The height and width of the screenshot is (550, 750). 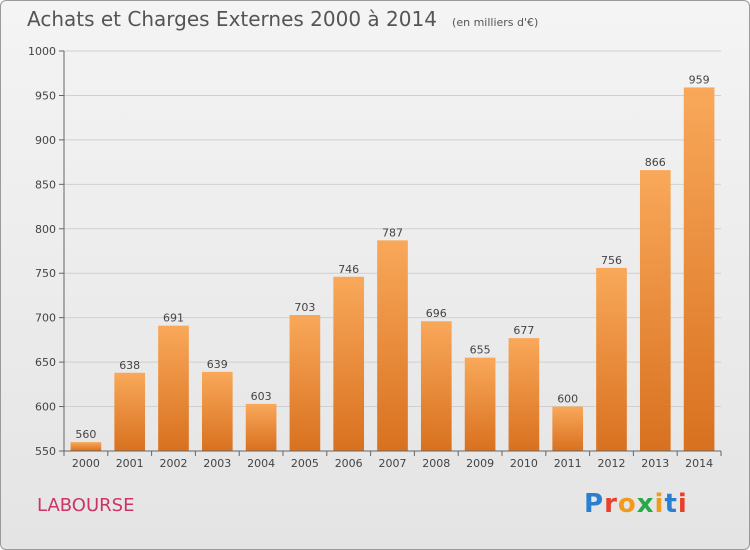 I want to click on bar-2004, so click(x=261, y=427).